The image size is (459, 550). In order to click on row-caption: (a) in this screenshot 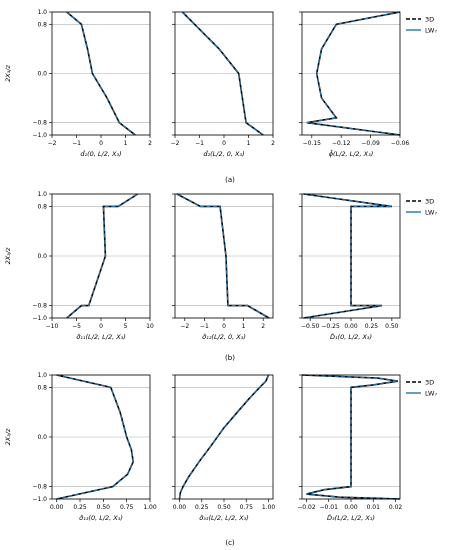, I will do `click(230, 180)`.